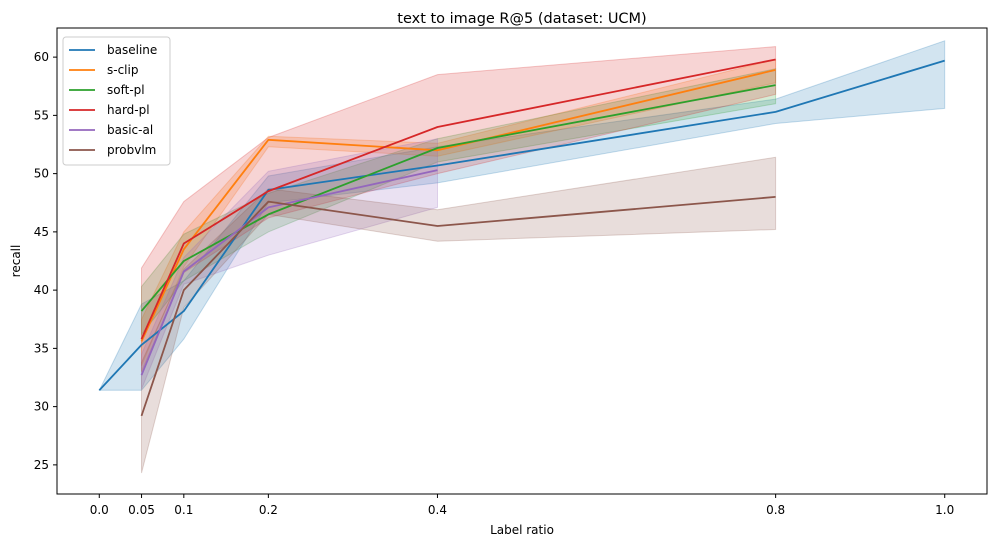  I want to click on y-tick-label: 30, so click(41, 407).